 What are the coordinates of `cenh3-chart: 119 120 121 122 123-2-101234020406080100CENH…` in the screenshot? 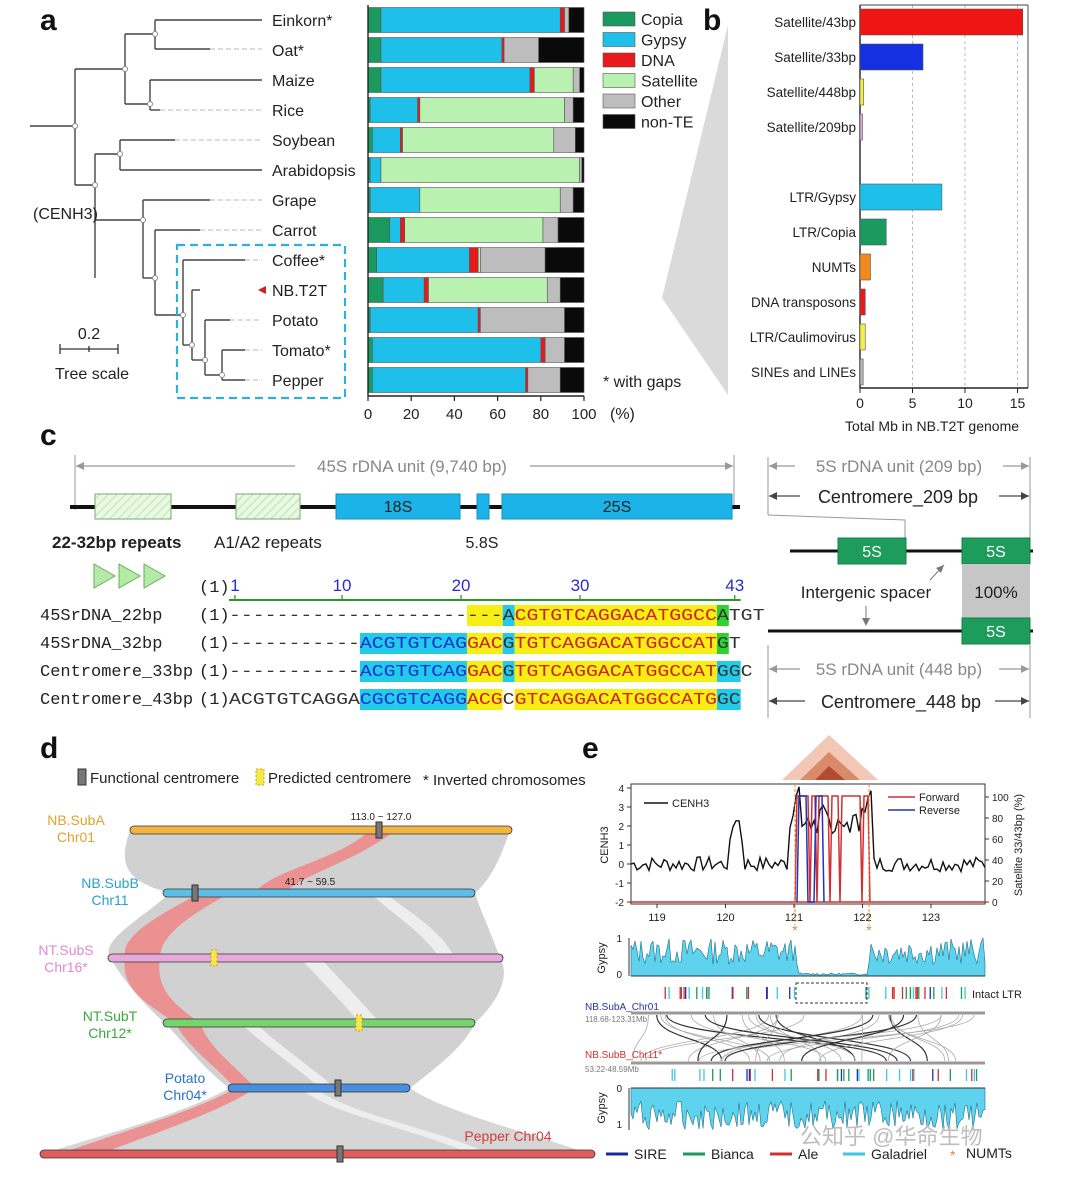 It's located at (812, 860).